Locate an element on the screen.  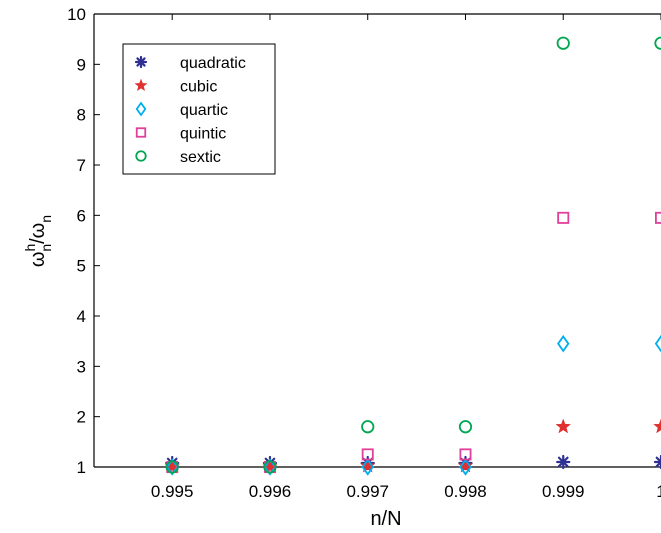
legend-label-cubic: cubic is located at coordinates (198, 87).